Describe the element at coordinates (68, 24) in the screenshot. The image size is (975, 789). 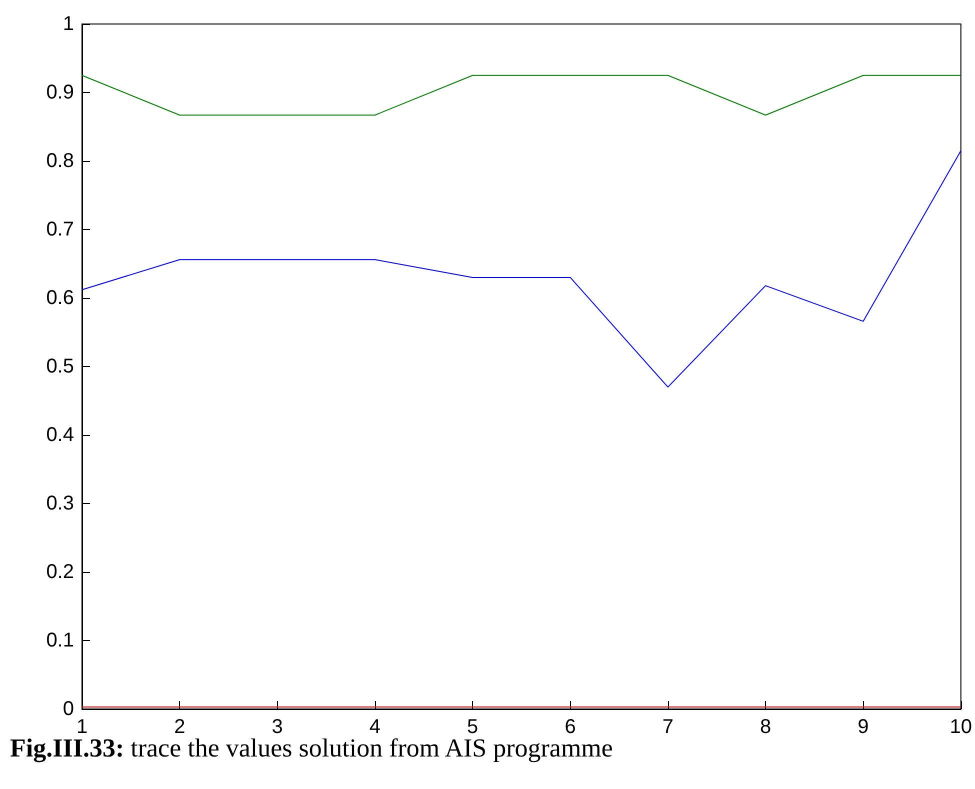
I see `y-tick-label: 1` at that location.